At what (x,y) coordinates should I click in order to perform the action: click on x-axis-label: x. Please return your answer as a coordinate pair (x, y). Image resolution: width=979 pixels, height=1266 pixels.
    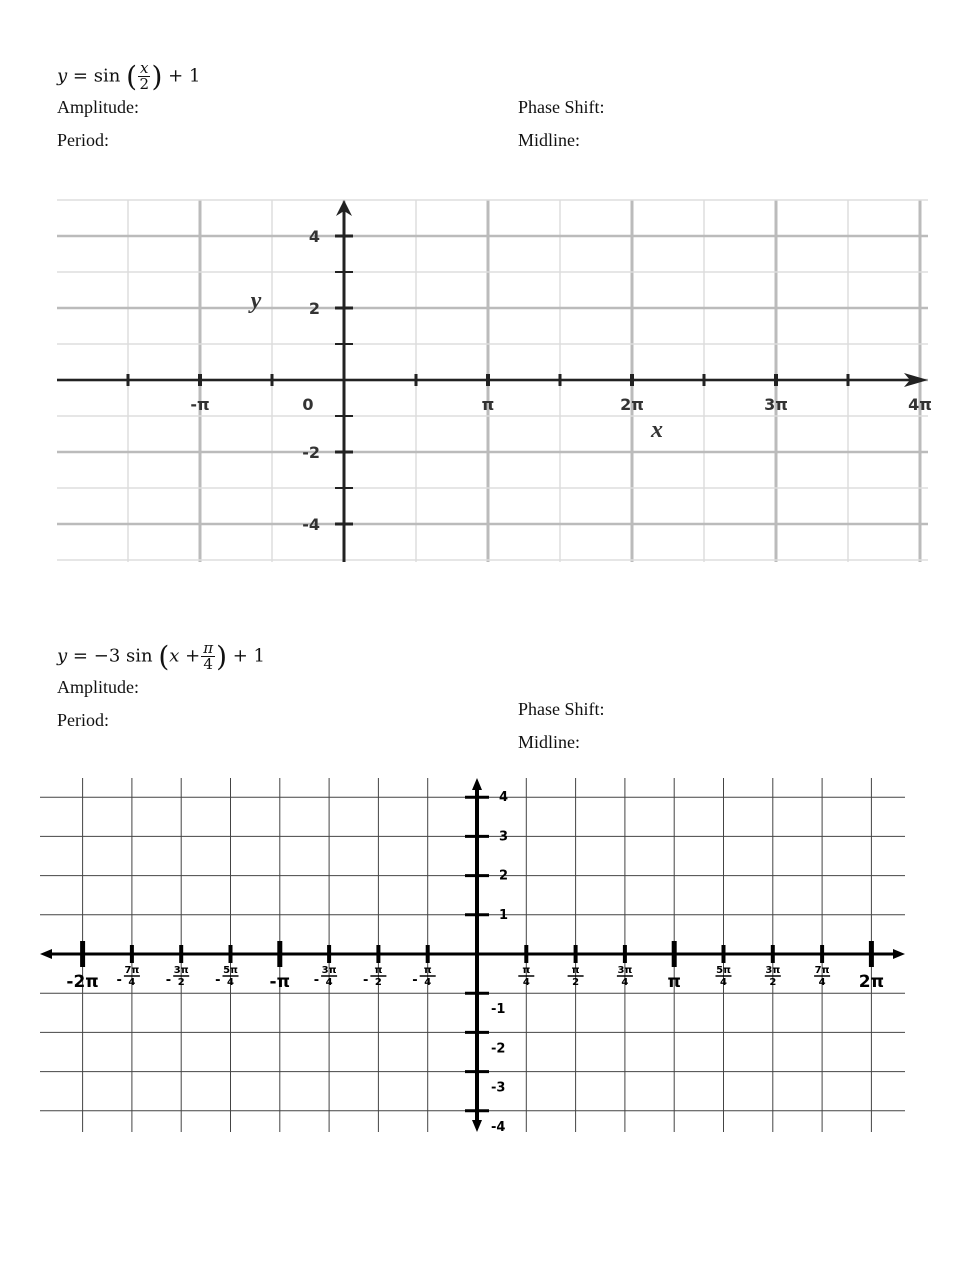
    Looking at the image, I should click on (656, 430).